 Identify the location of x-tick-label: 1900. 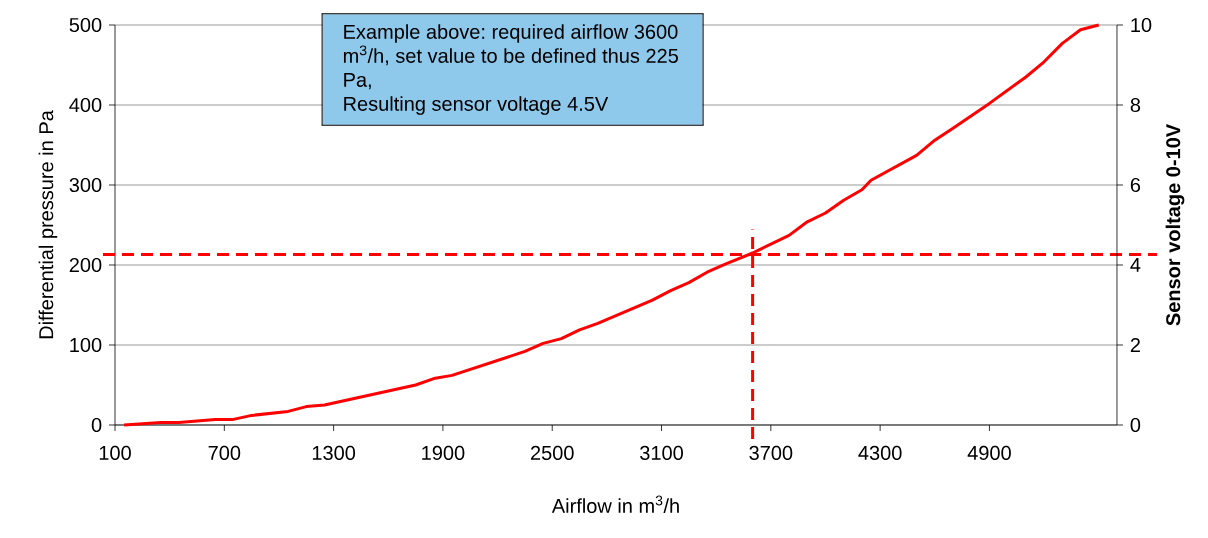
(443, 453).